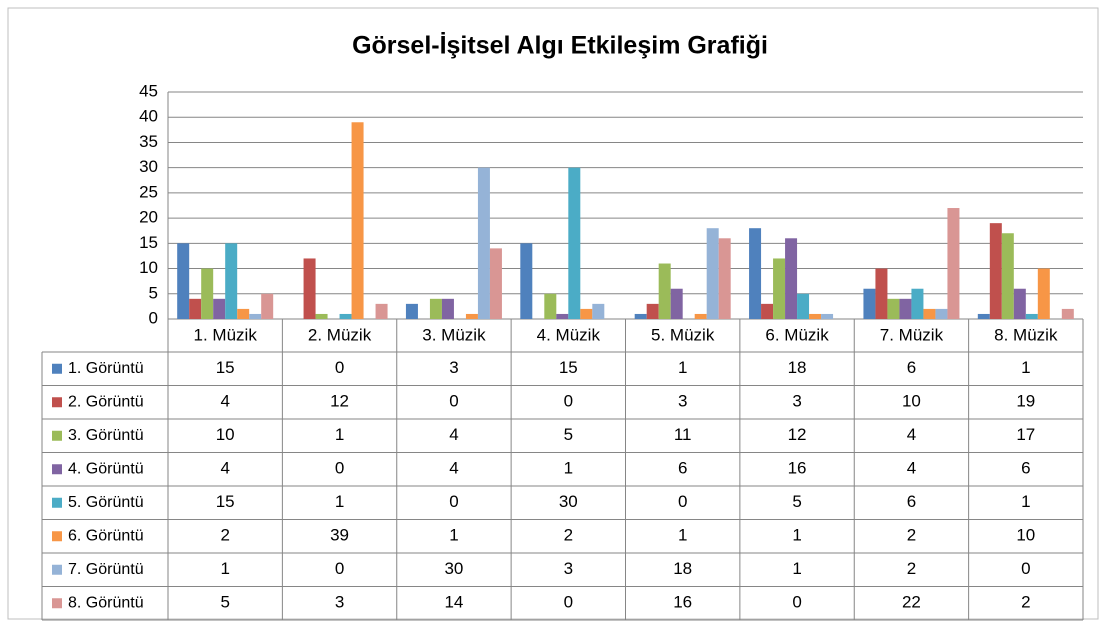 The height and width of the screenshot is (627, 1106). I want to click on legend-label: 6. Görüntü, so click(106, 535).